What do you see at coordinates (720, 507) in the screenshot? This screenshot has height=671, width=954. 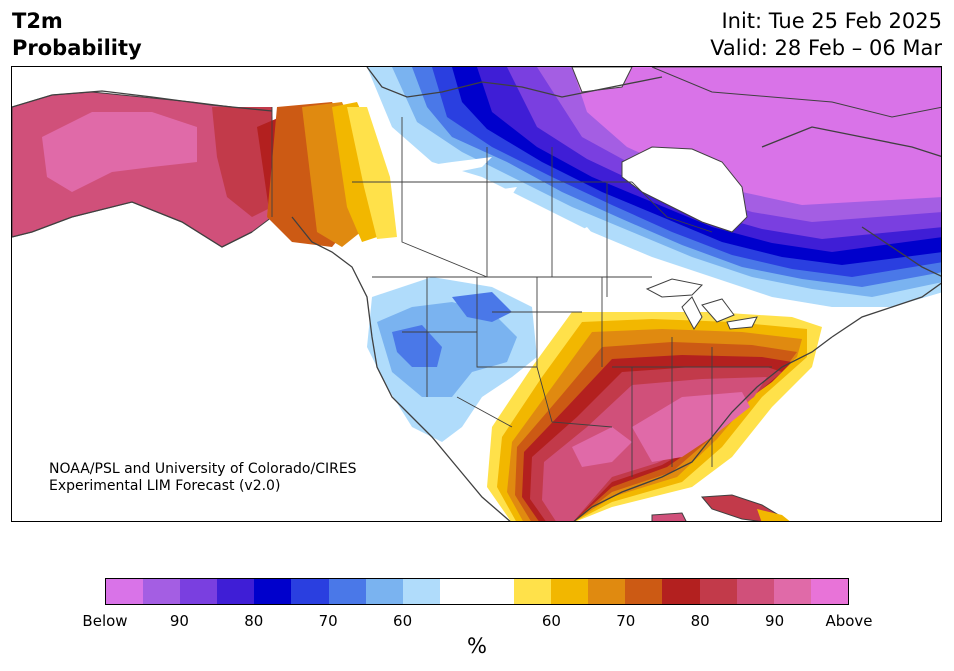 I see `cuba-caribbean` at bounding box center [720, 507].